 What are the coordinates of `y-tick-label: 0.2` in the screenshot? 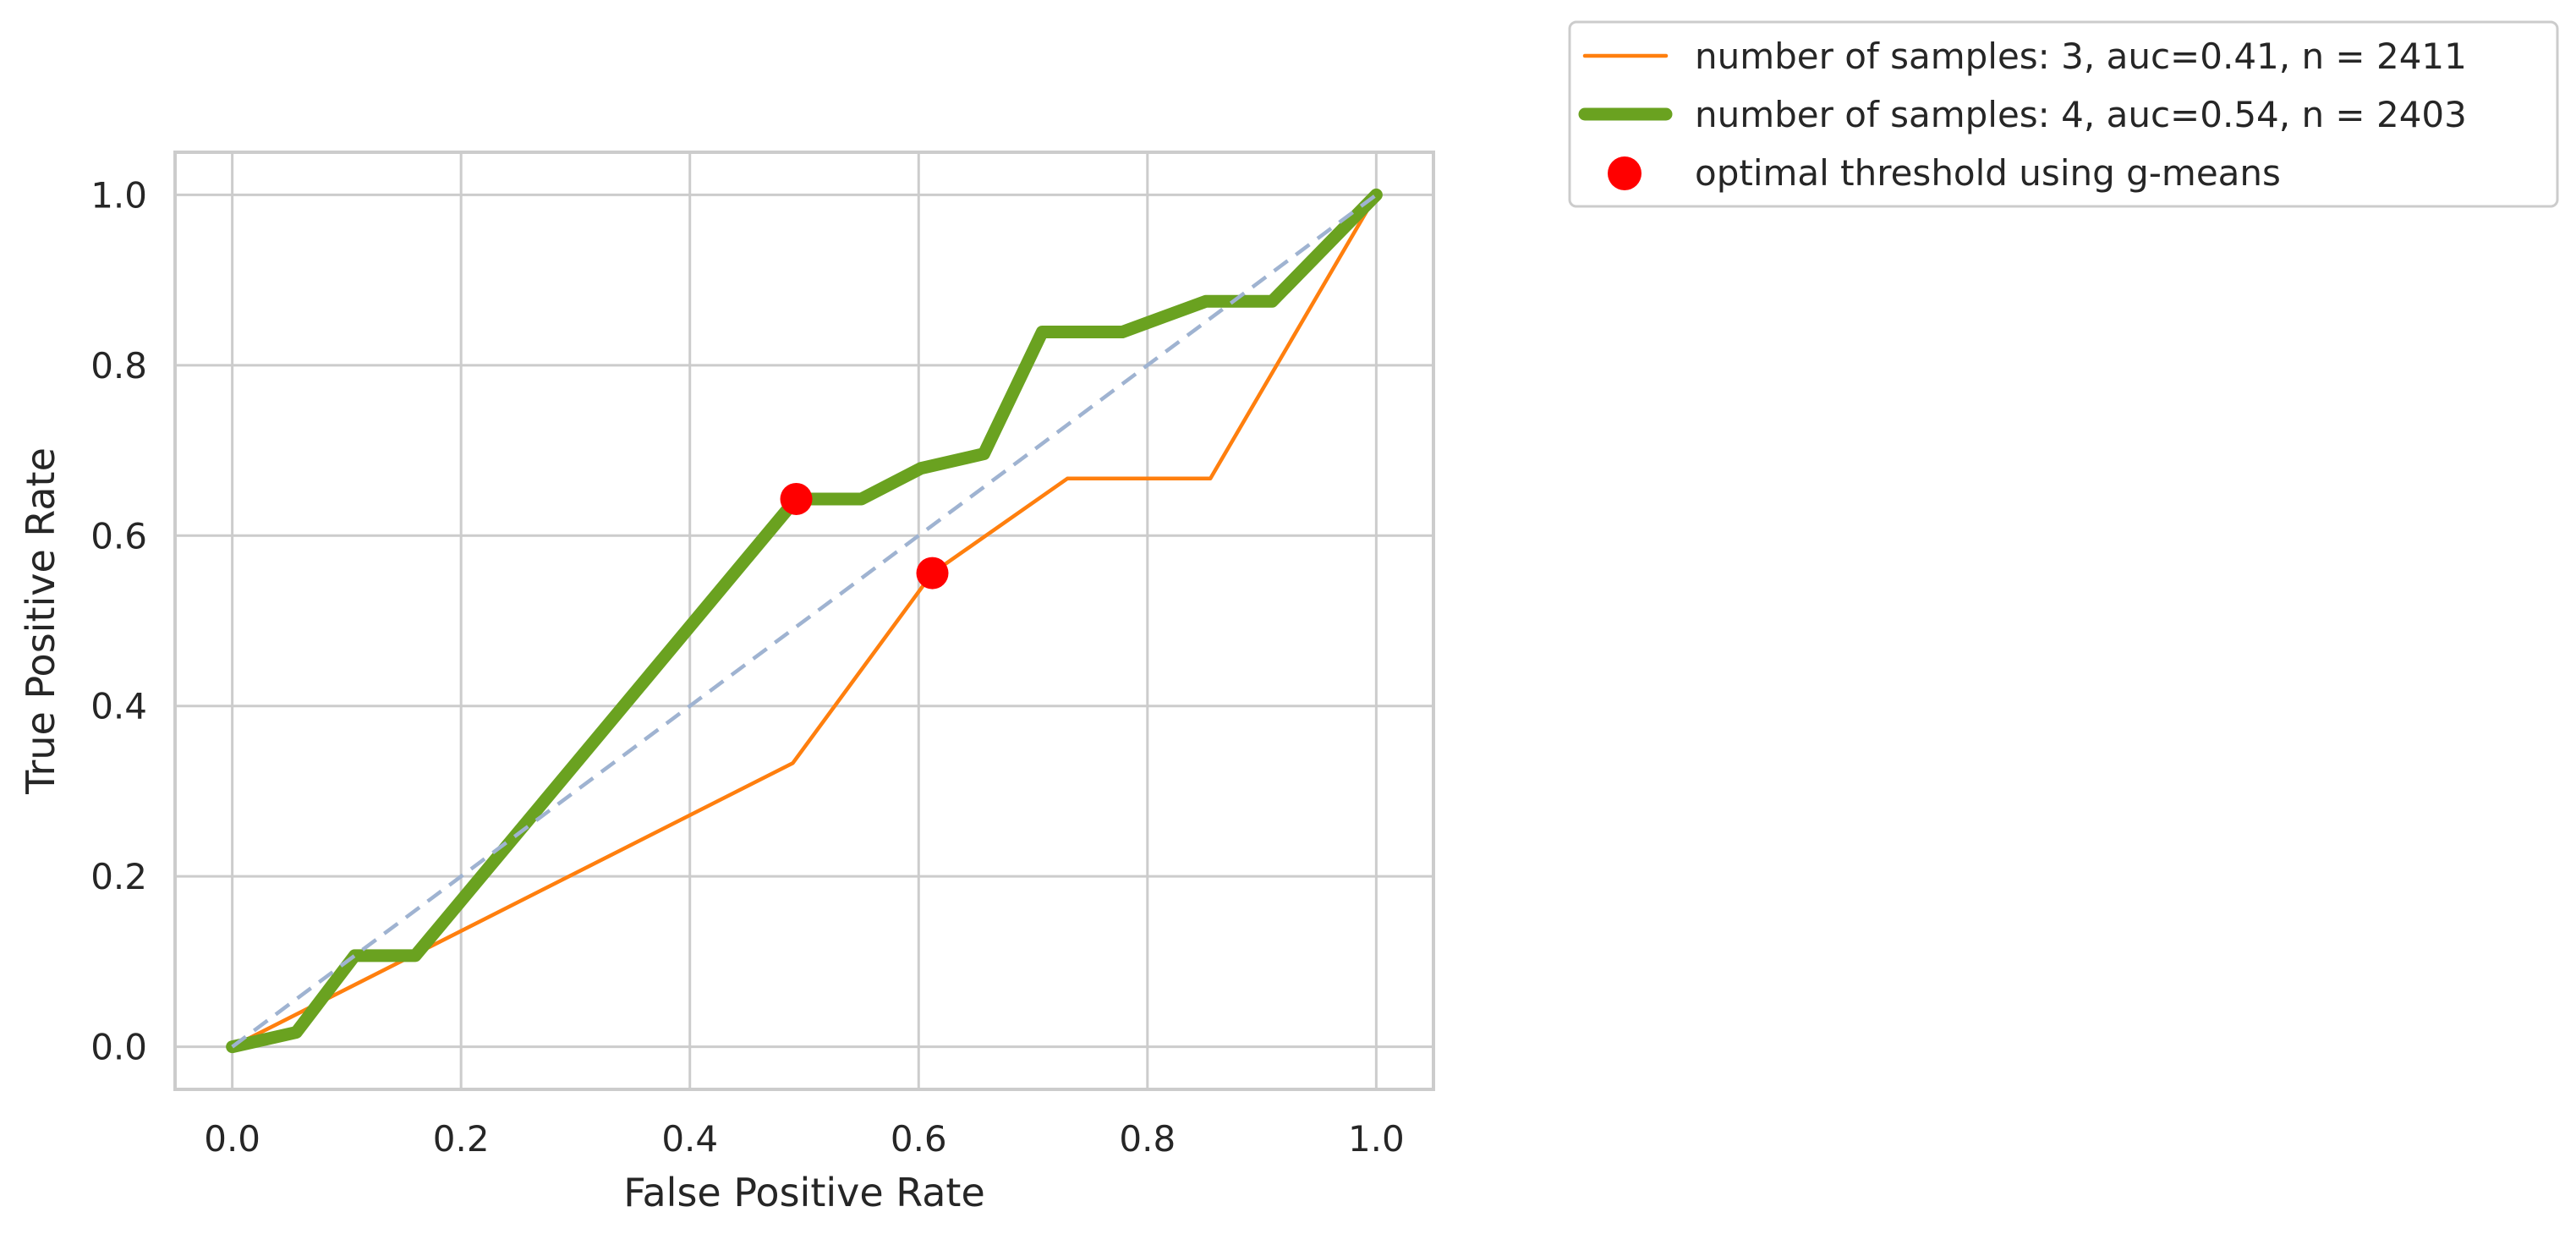 It's located at (118, 876).